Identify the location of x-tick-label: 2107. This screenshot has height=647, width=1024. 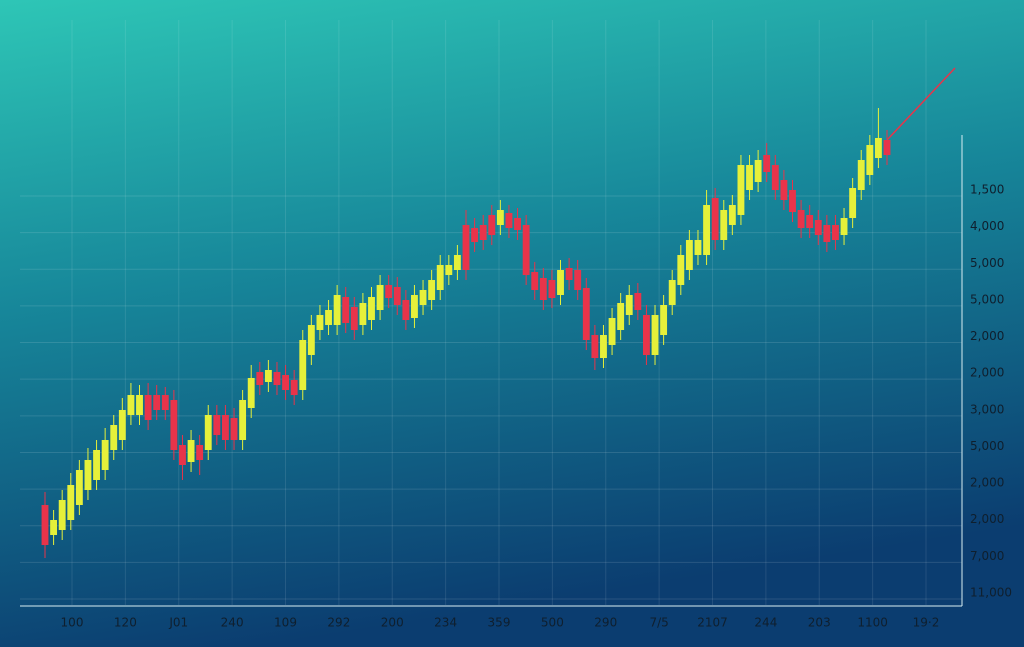
(712, 623).